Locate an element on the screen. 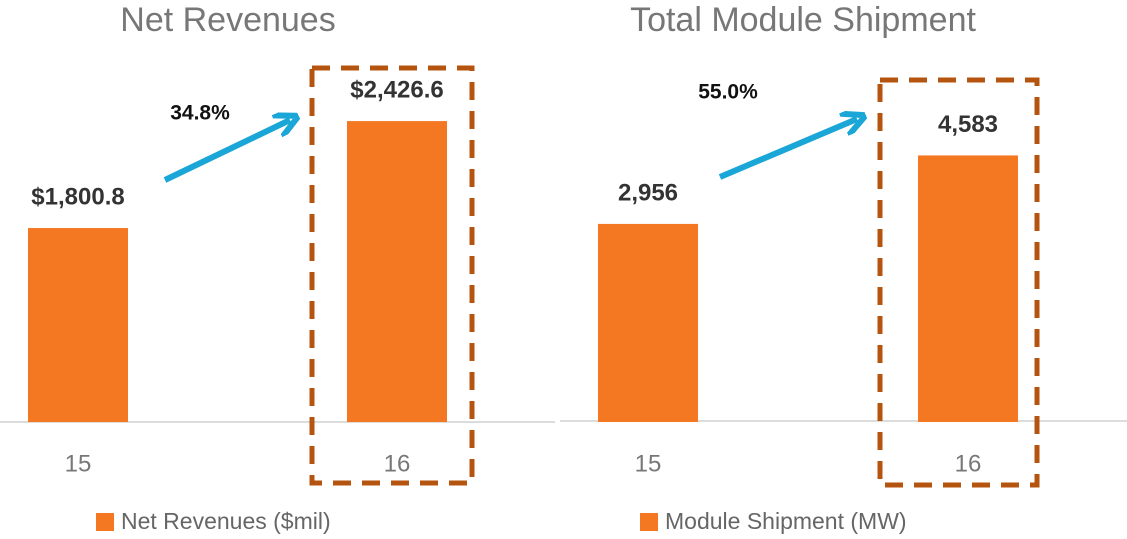 This screenshot has width=1127, height=539. chart-title: Total Module Shipment is located at coordinates (803, 20).